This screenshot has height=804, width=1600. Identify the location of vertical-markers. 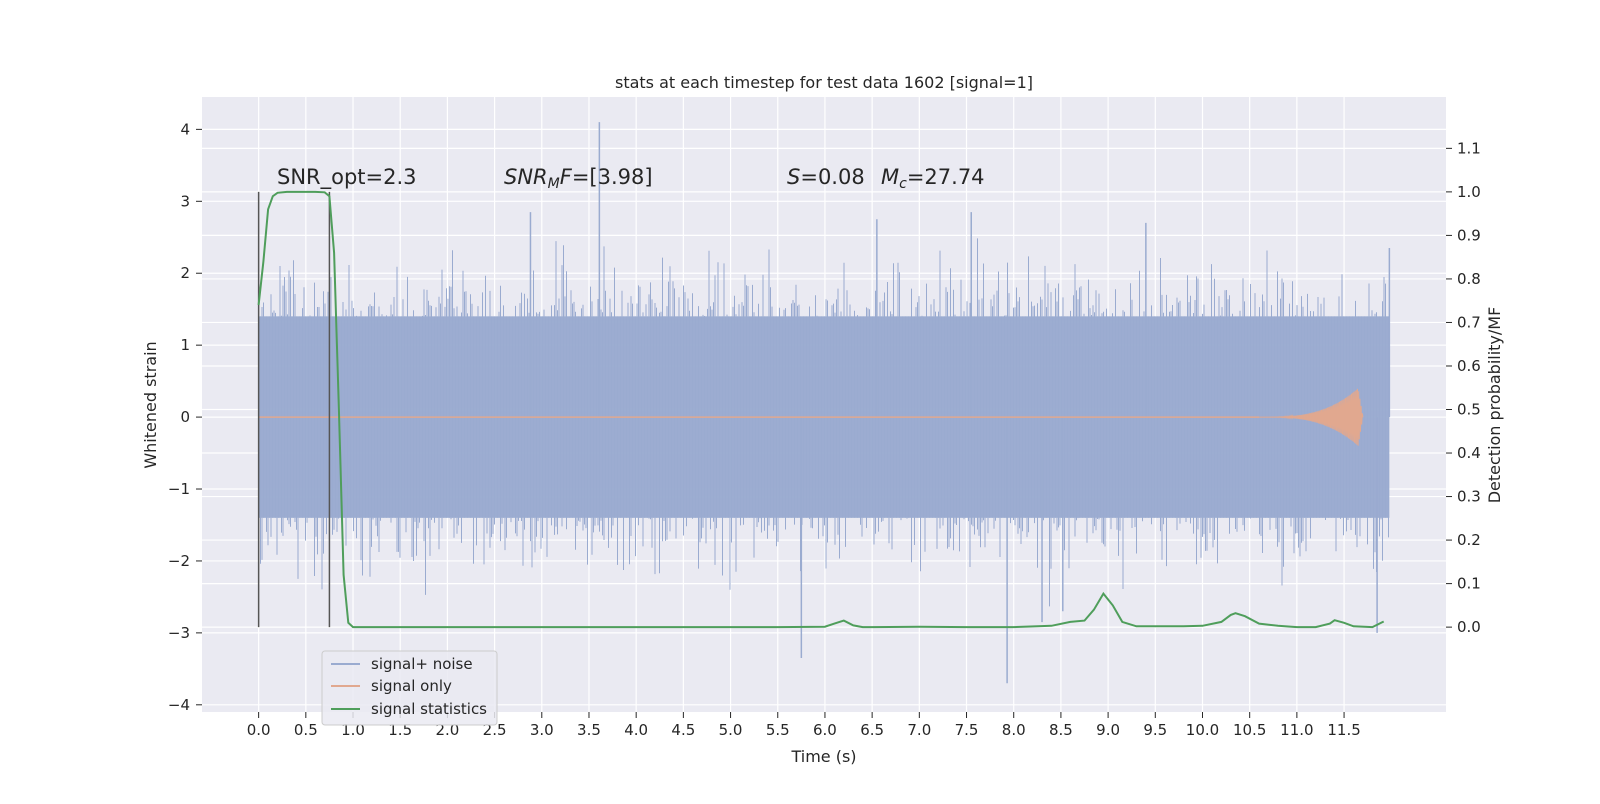
(294, 409).